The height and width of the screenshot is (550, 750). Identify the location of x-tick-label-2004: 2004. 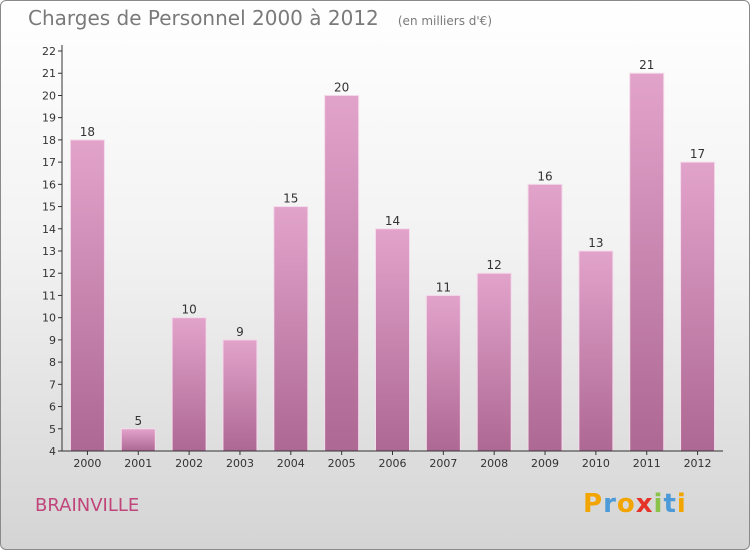
(291, 463).